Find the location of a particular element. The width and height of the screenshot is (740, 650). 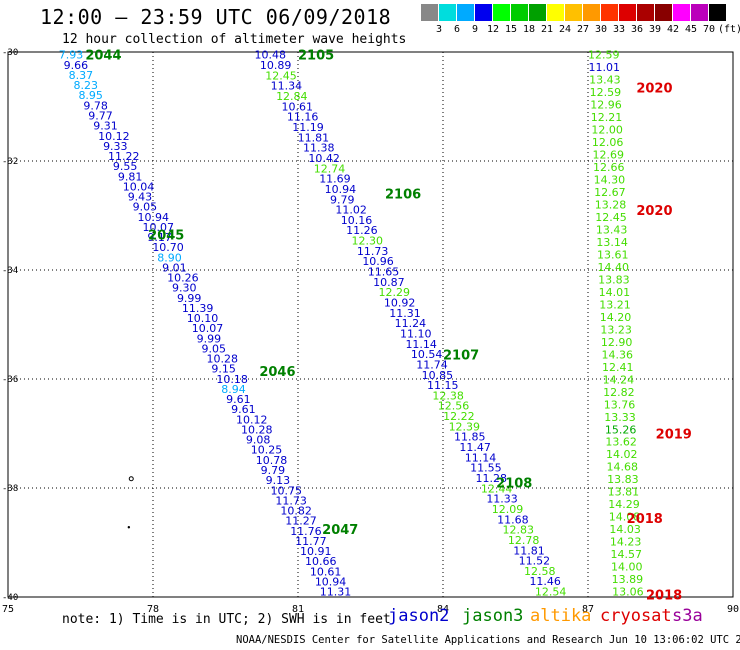

wave-height-value: 14.40 is located at coordinates (614, 267).